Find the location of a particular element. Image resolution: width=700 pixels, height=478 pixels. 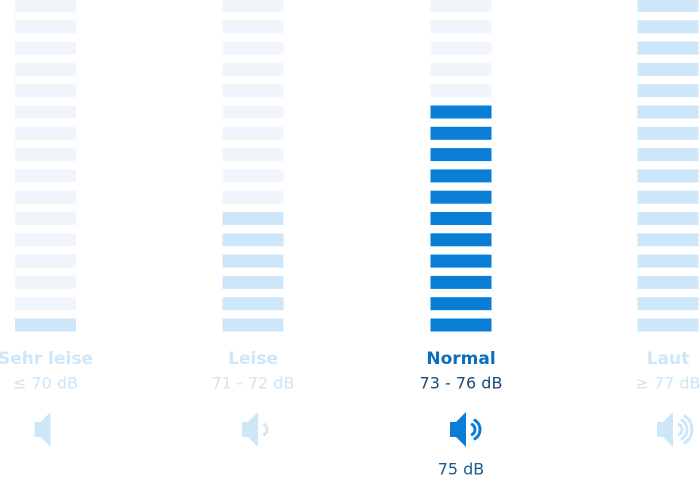

level-range: ≤ 70 dB is located at coordinates (45, 383).